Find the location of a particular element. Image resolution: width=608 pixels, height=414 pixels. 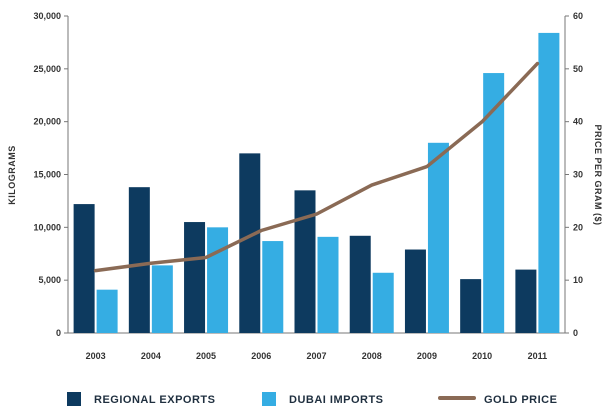

y-tick-label: 30,000 is located at coordinates (47, 16).